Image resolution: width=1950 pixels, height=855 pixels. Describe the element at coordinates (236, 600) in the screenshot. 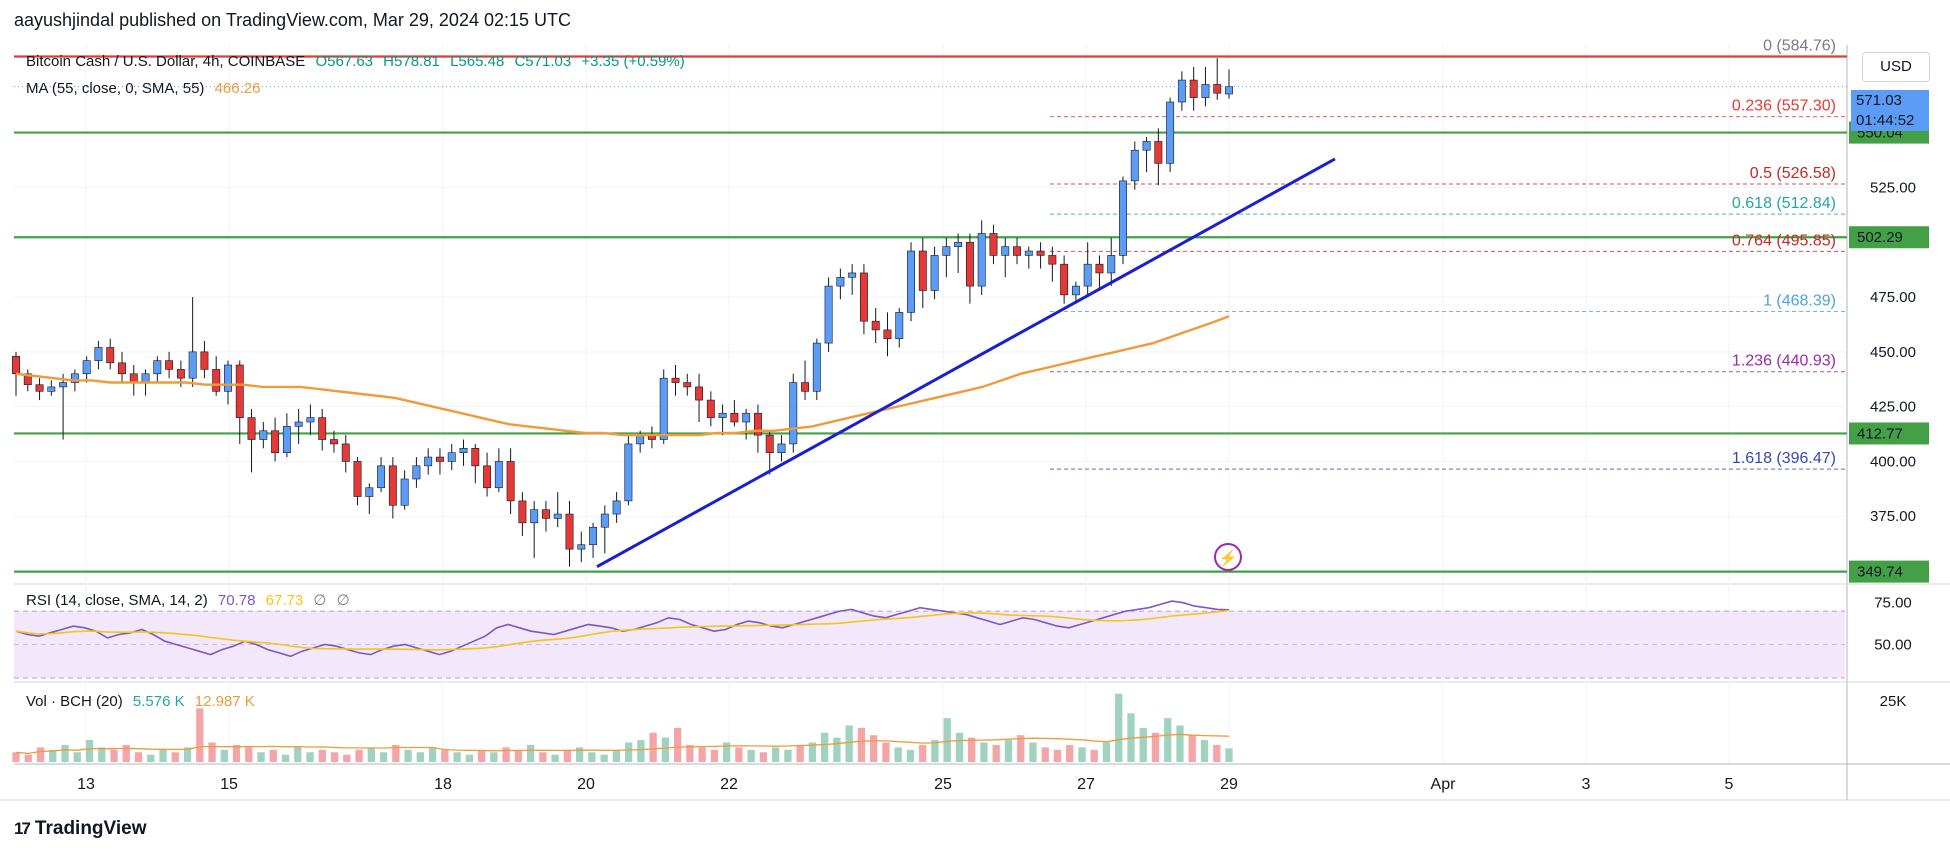

I see `rsi-value: 70.78` at that location.